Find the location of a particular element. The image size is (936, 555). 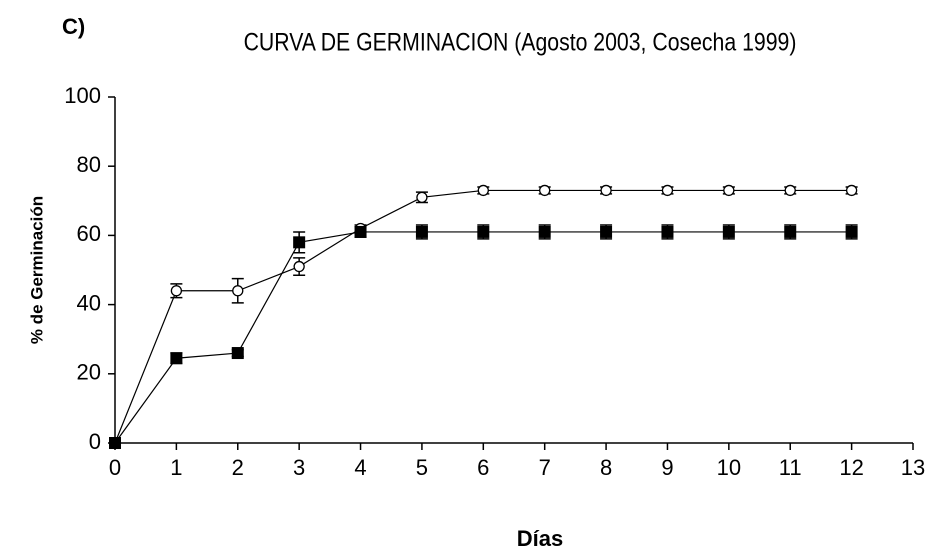

x-tick-label: 7 is located at coordinates (545, 467).